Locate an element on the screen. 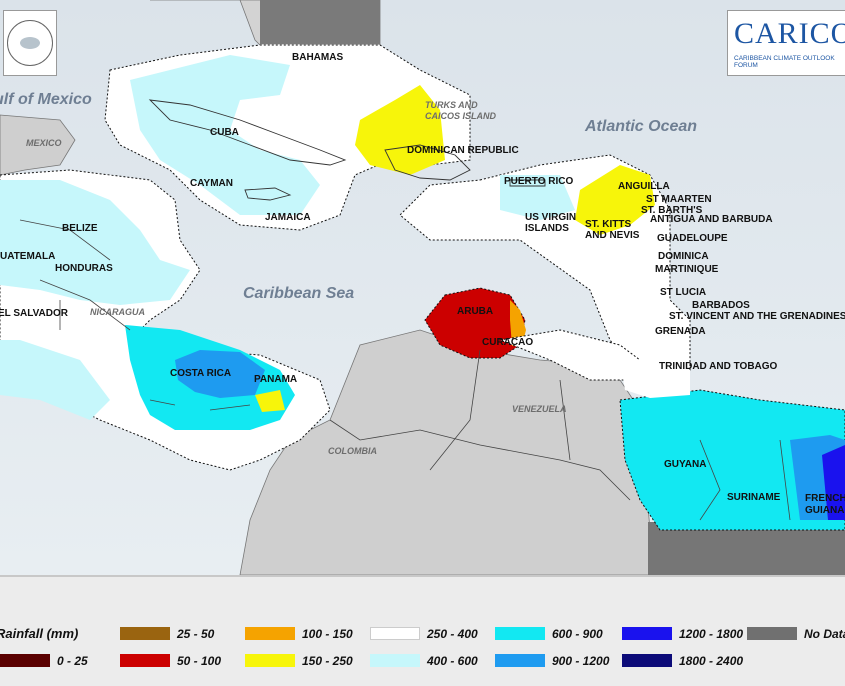 The width and height of the screenshot is (845, 686). cimh-logo is located at coordinates (30, 43).